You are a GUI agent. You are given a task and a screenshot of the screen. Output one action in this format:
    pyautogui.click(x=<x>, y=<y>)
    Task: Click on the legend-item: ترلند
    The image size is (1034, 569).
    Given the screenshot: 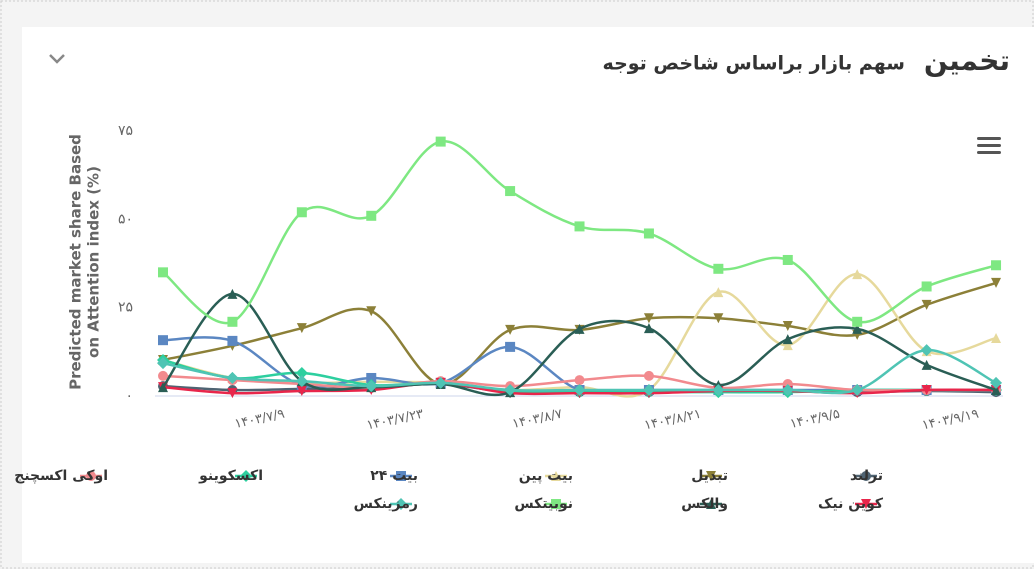 What is the action you would take?
    pyautogui.click(x=866, y=476)
    